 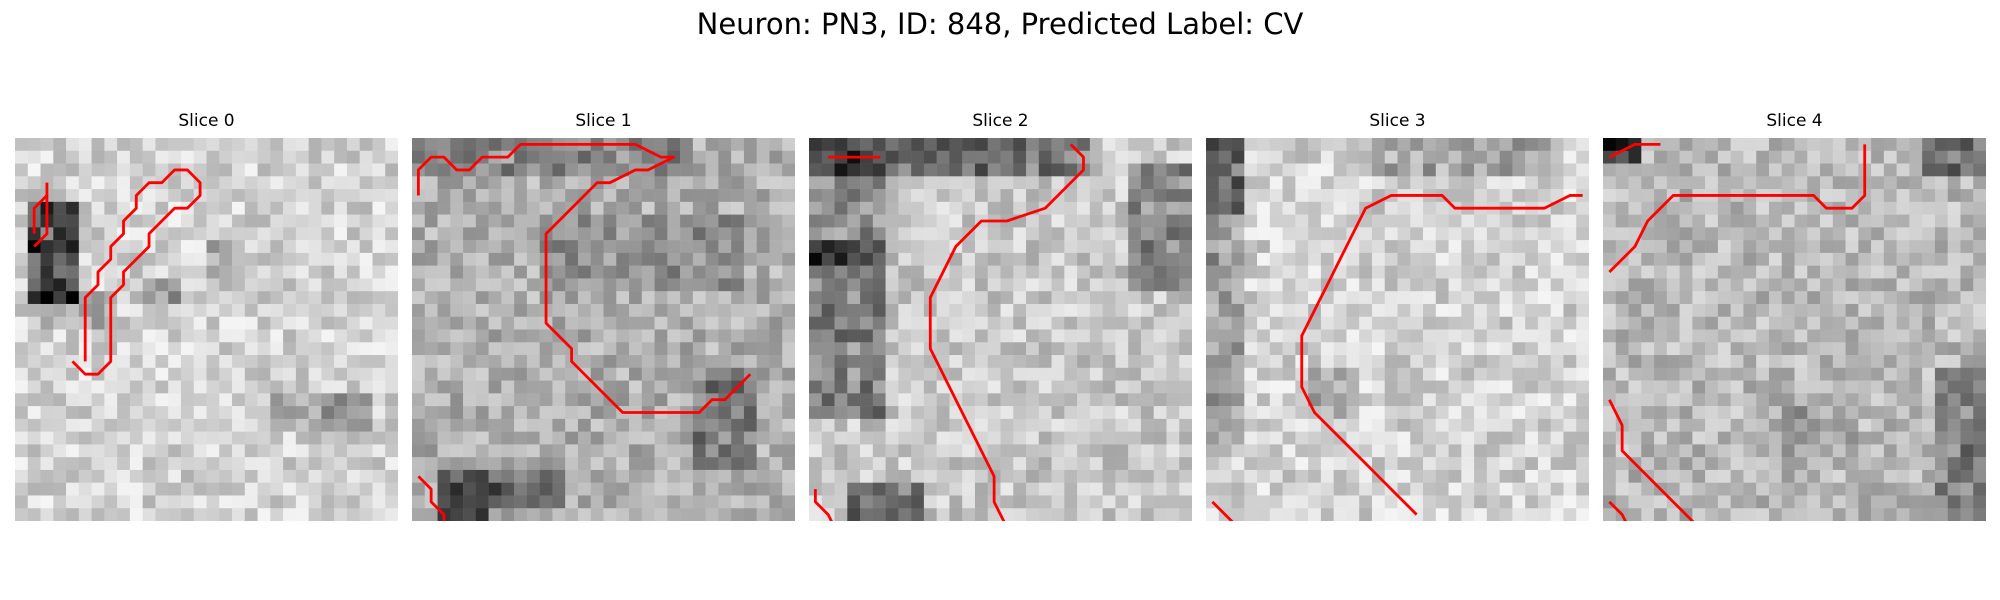 I want to click on slice-title: Slice 1, so click(x=603, y=121).